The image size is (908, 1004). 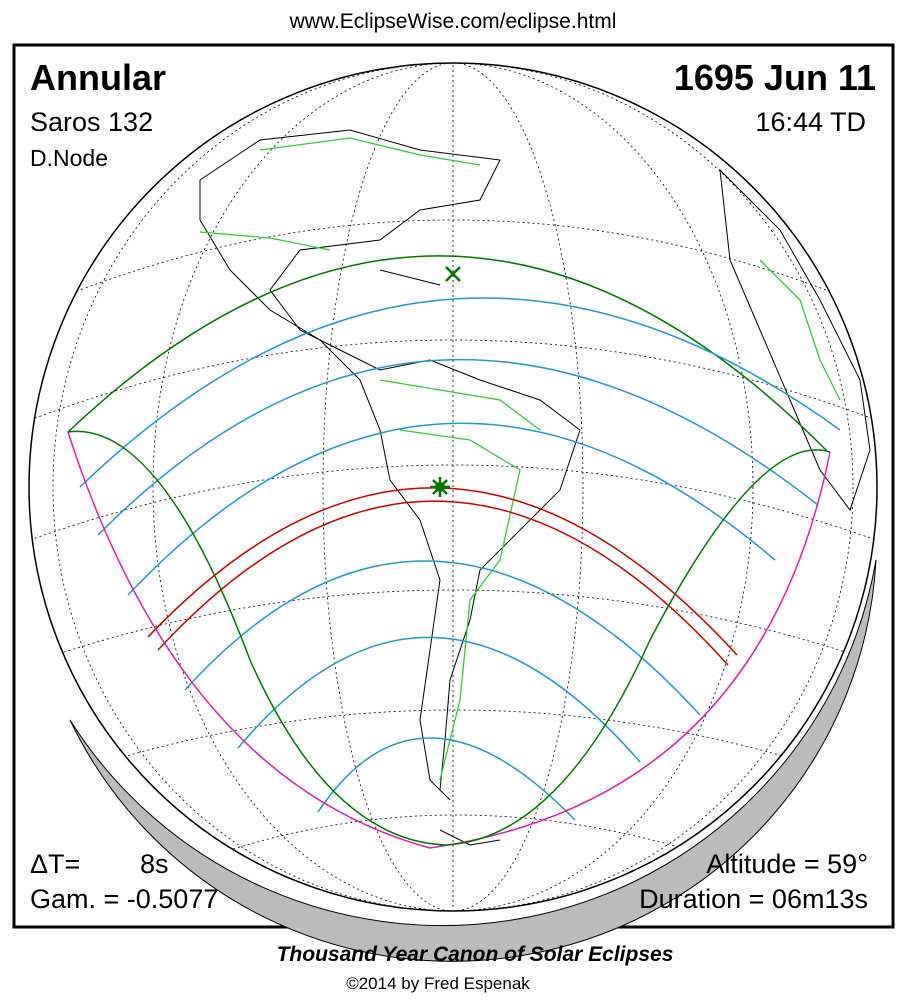 What do you see at coordinates (787, 864) in the screenshot?
I see `altitude: Altitude = 59°` at bounding box center [787, 864].